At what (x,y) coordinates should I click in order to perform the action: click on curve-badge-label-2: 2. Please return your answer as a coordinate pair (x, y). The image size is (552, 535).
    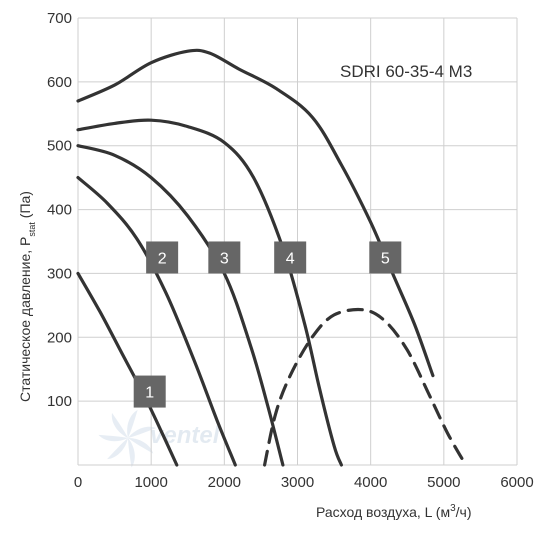
    Looking at the image, I should click on (162, 258).